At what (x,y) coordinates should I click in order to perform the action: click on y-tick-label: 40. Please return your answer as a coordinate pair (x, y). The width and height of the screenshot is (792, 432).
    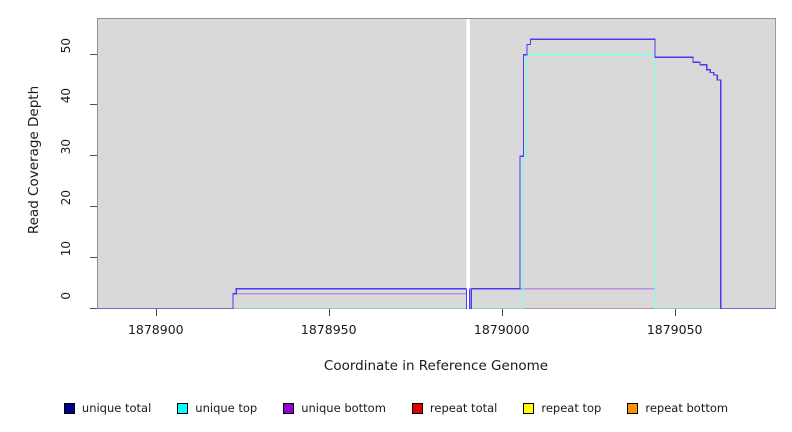
    Looking at the image, I should click on (66, 96).